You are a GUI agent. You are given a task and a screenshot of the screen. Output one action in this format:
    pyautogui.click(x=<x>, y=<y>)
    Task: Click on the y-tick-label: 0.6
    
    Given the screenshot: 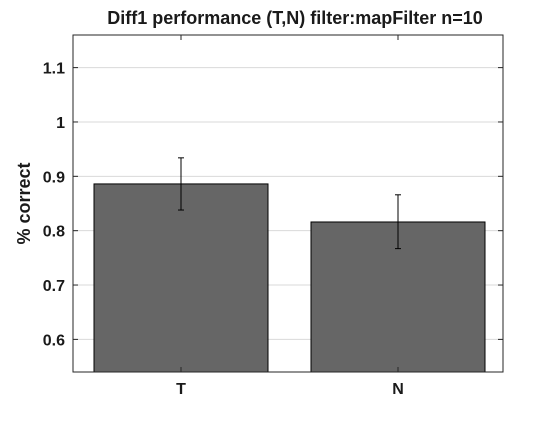 What is the action you would take?
    pyautogui.click(x=54, y=340)
    